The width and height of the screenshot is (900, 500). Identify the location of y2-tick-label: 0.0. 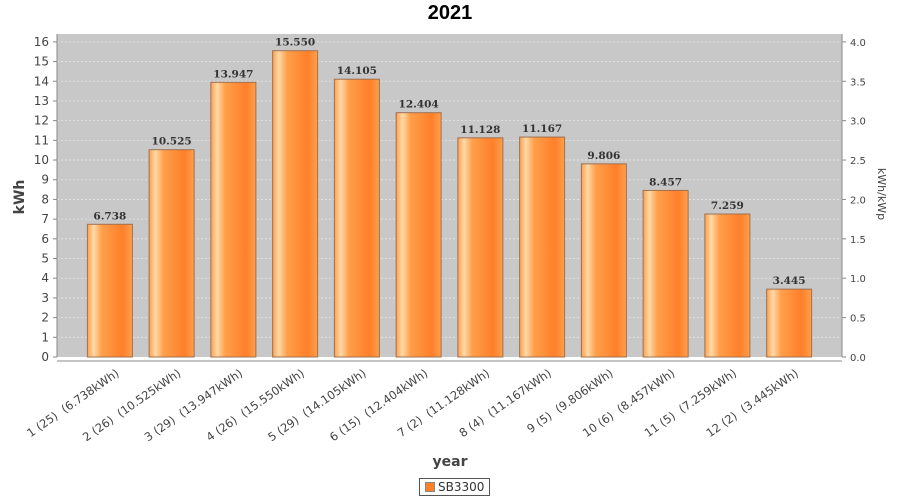
(858, 358).